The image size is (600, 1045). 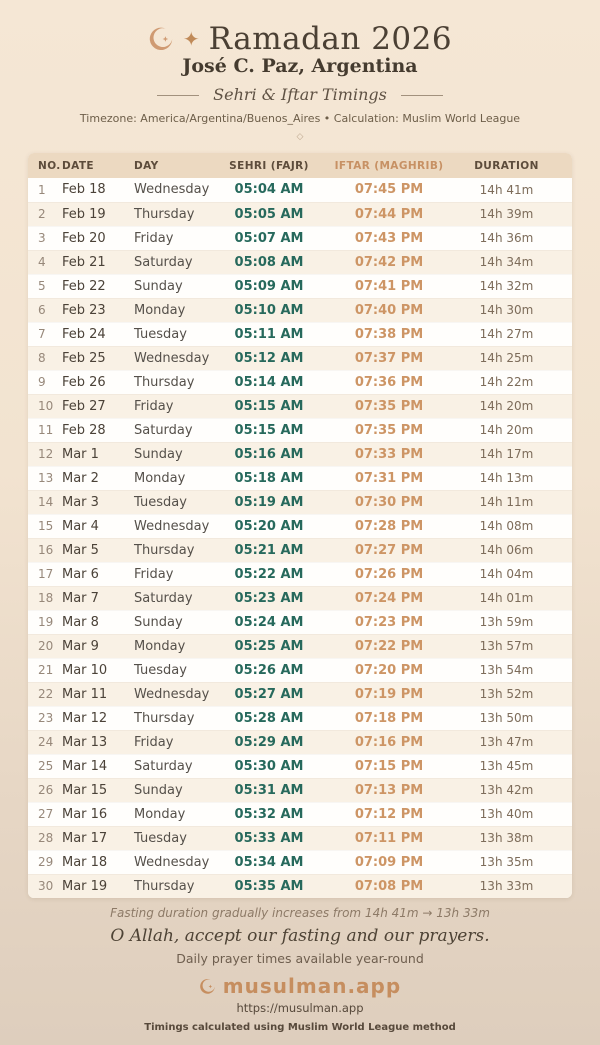 I want to click on row-sehri-time: 05:16 AM, so click(x=269, y=453).